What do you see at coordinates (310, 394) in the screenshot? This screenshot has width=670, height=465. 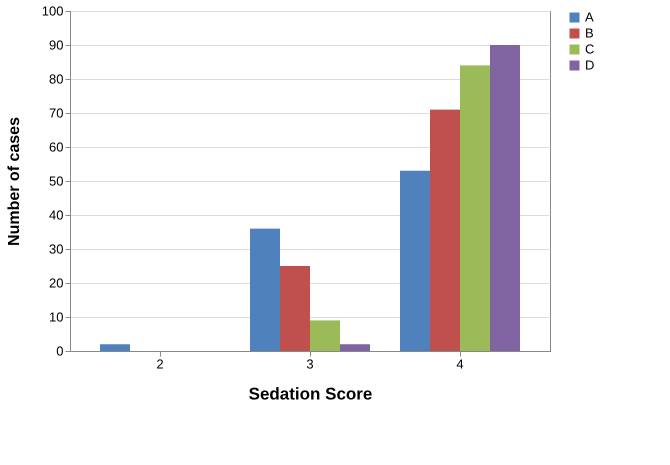 I see `x-axis-title: Sedation Score` at bounding box center [310, 394].